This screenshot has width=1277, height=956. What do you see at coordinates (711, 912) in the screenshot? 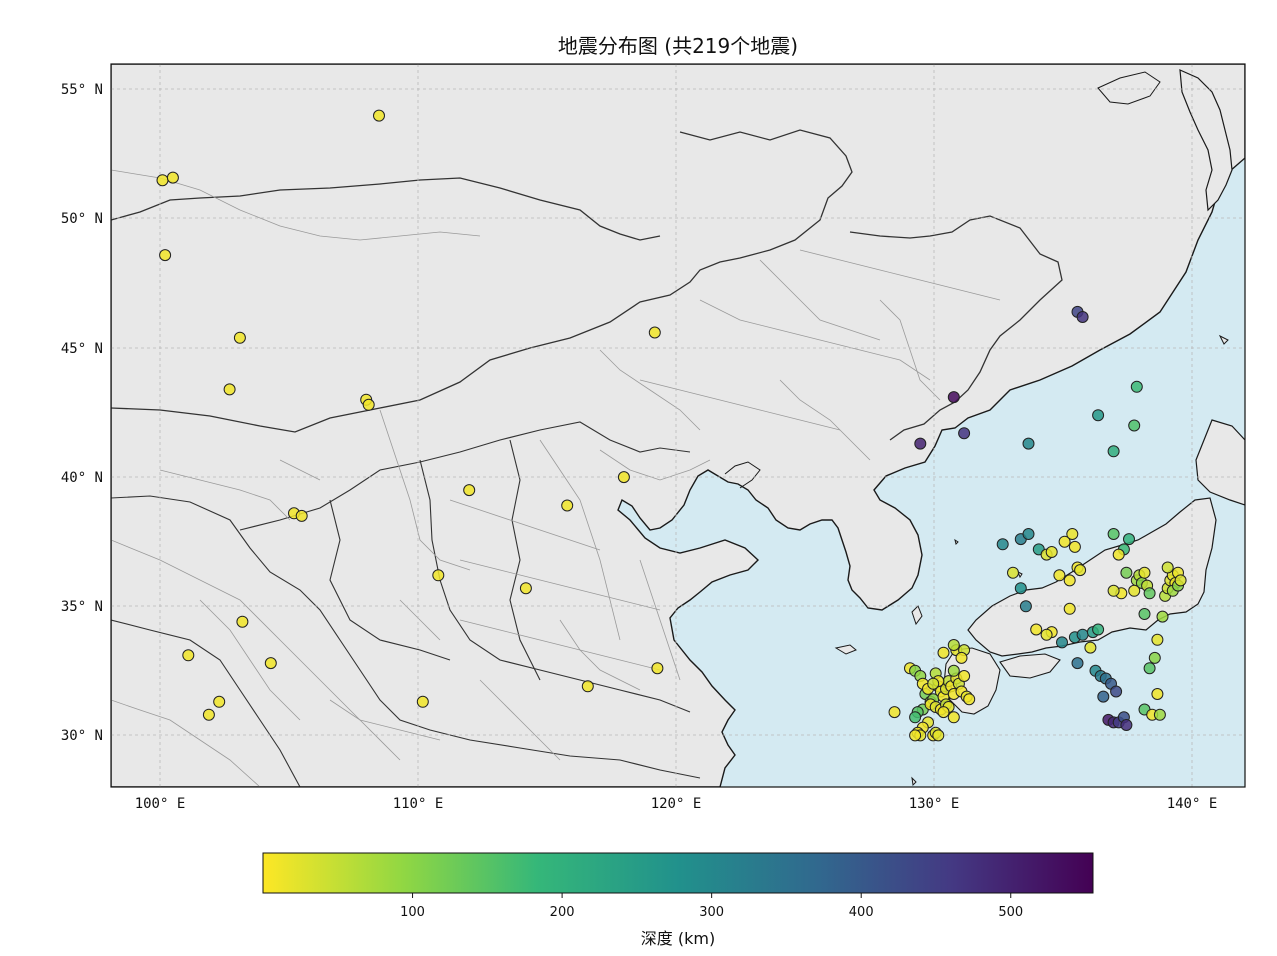
I see `colorbar-tick-label: 300` at bounding box center [711, 912].